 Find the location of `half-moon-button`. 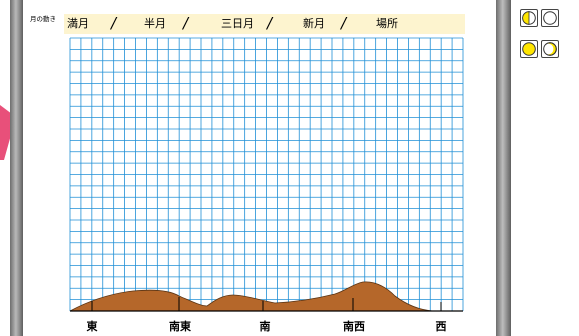

half-moon-button is located at coordinates (529, 18).